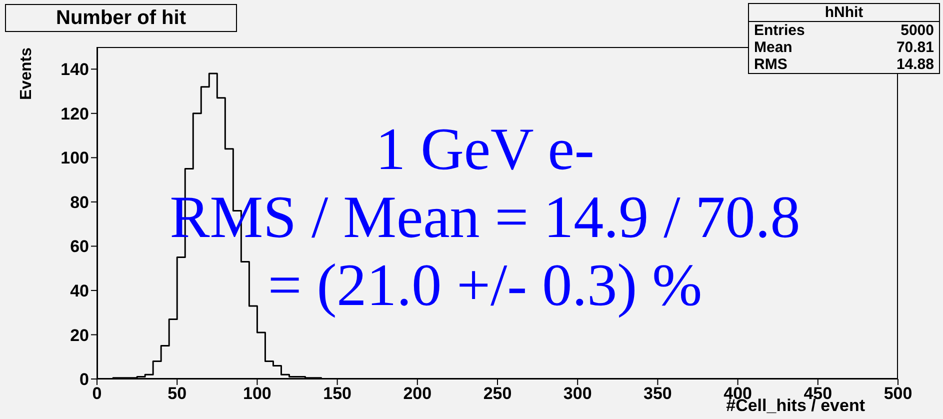  What do you see at coordinates (577, 394) in the screenshot?
I see `x-tick-label: 300` at bounding box center [577, 394].